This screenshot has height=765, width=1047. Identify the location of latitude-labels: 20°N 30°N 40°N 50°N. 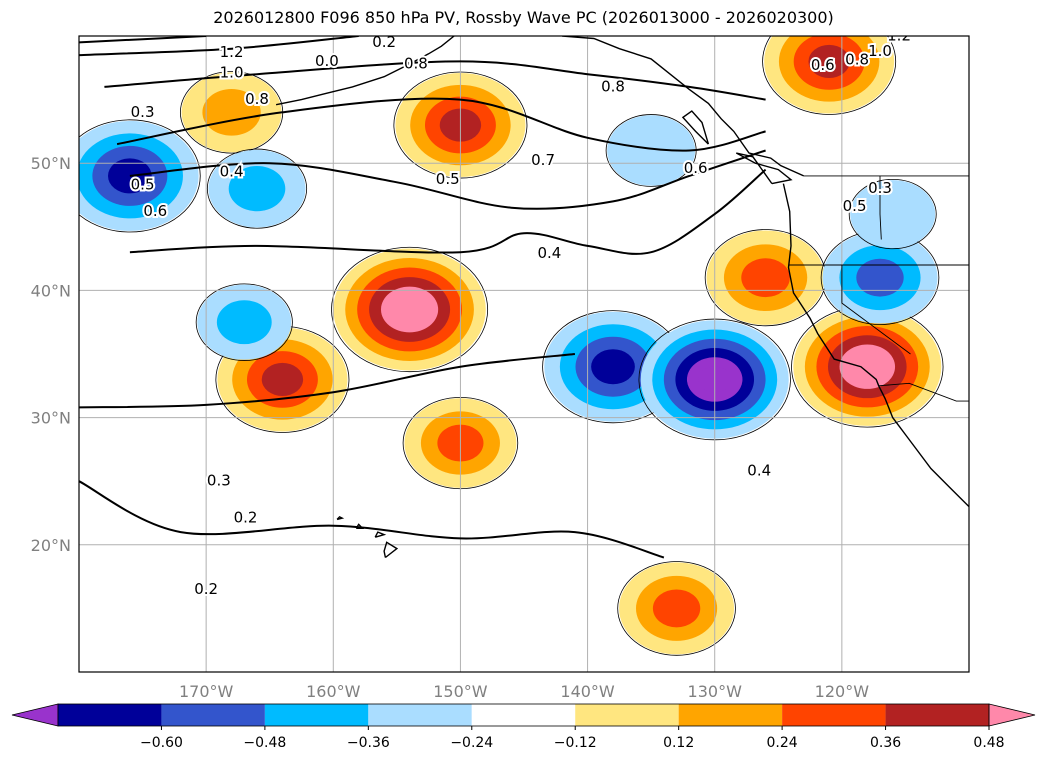
(51, 354).